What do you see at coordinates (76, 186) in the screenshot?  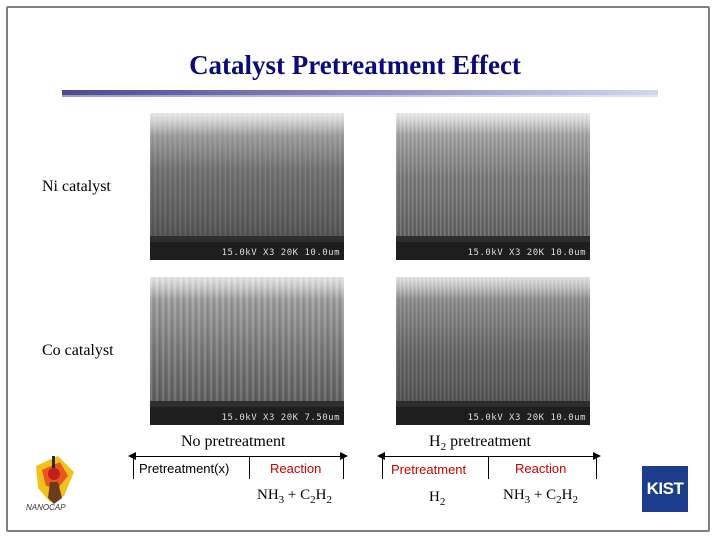 I see `row-label-ni: Ni catalyst` at bounding box center [76, 186].